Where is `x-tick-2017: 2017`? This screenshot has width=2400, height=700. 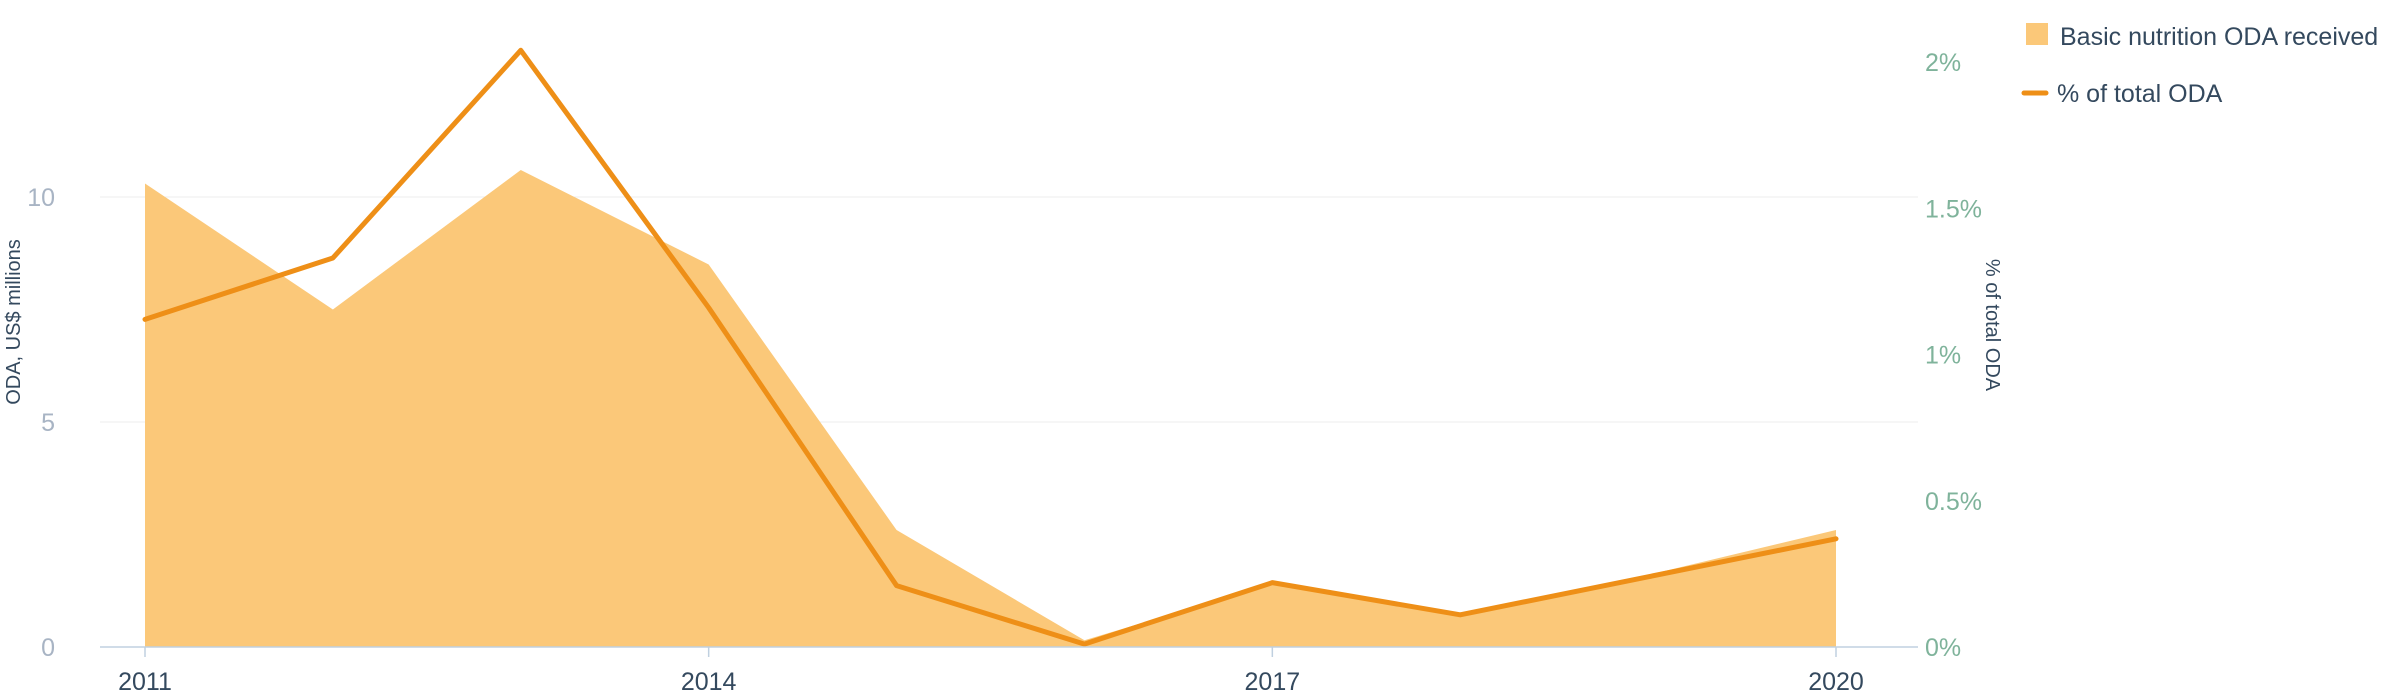
x-tick-2017: 2017 is located at coordinates (1273, 682).